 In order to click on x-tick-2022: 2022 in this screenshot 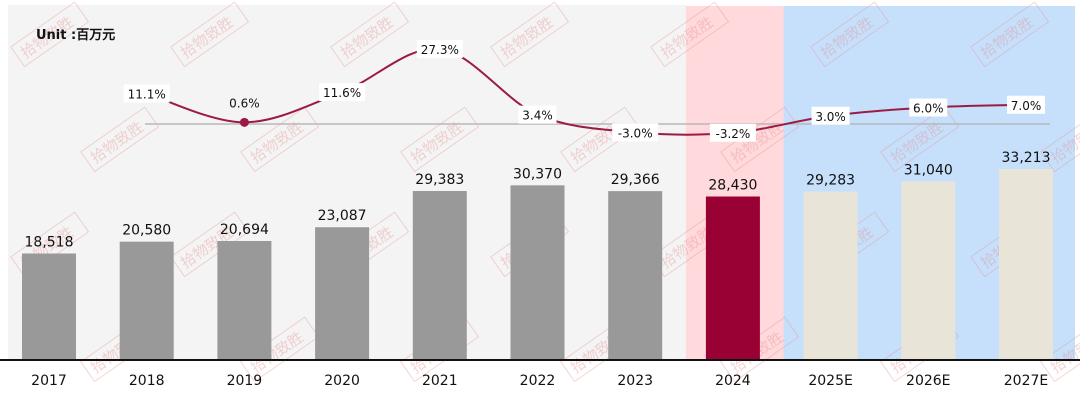, I will do `click(538, 381)`.